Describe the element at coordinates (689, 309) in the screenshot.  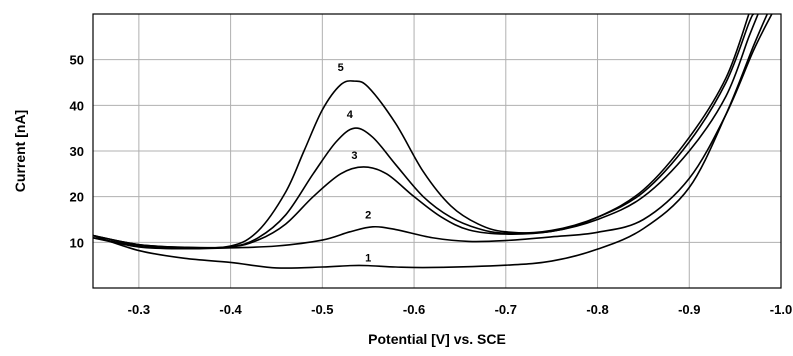
I see `x-tick-label: -0.9` at that location.